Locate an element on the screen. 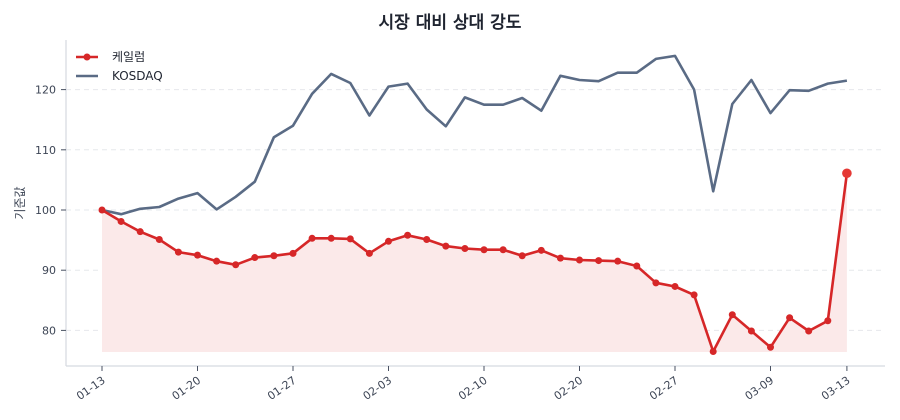  y-axis-label: 기준값 is located at coordinates (20, 202).